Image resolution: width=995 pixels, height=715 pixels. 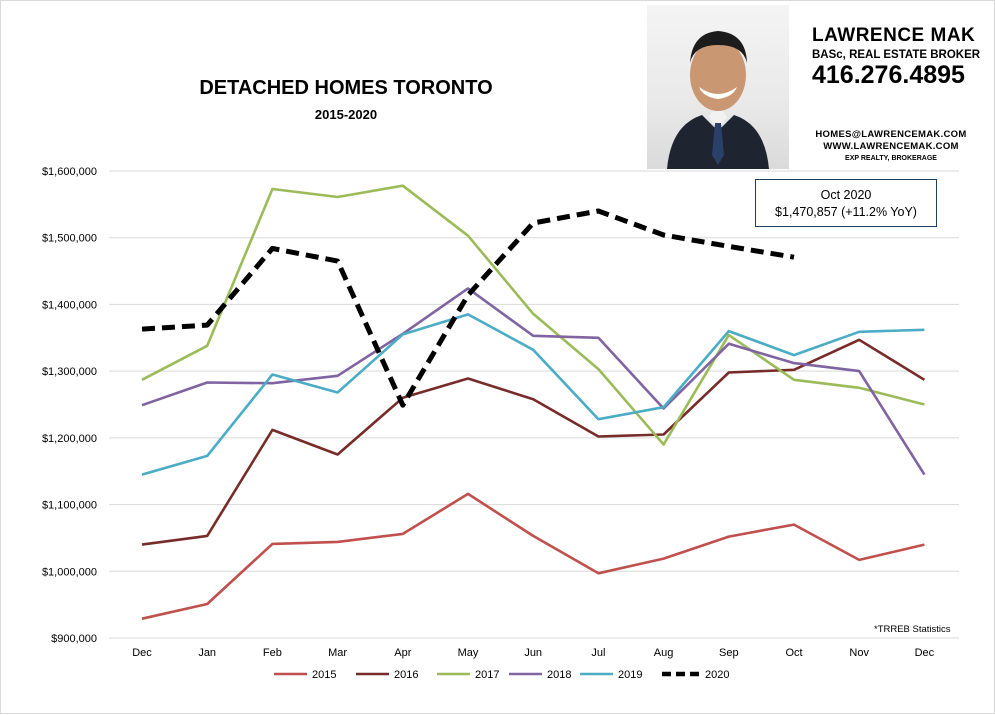 I want to click on callout-value: $1,470,857 (+11.2% YoY), so click(x=846, y=212).